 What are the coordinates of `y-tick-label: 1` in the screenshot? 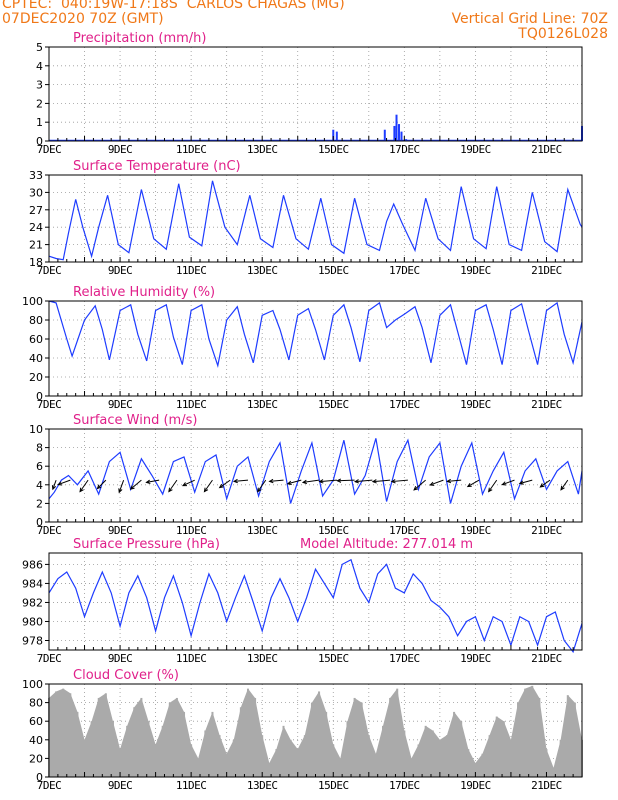 It's located at (39, 122).